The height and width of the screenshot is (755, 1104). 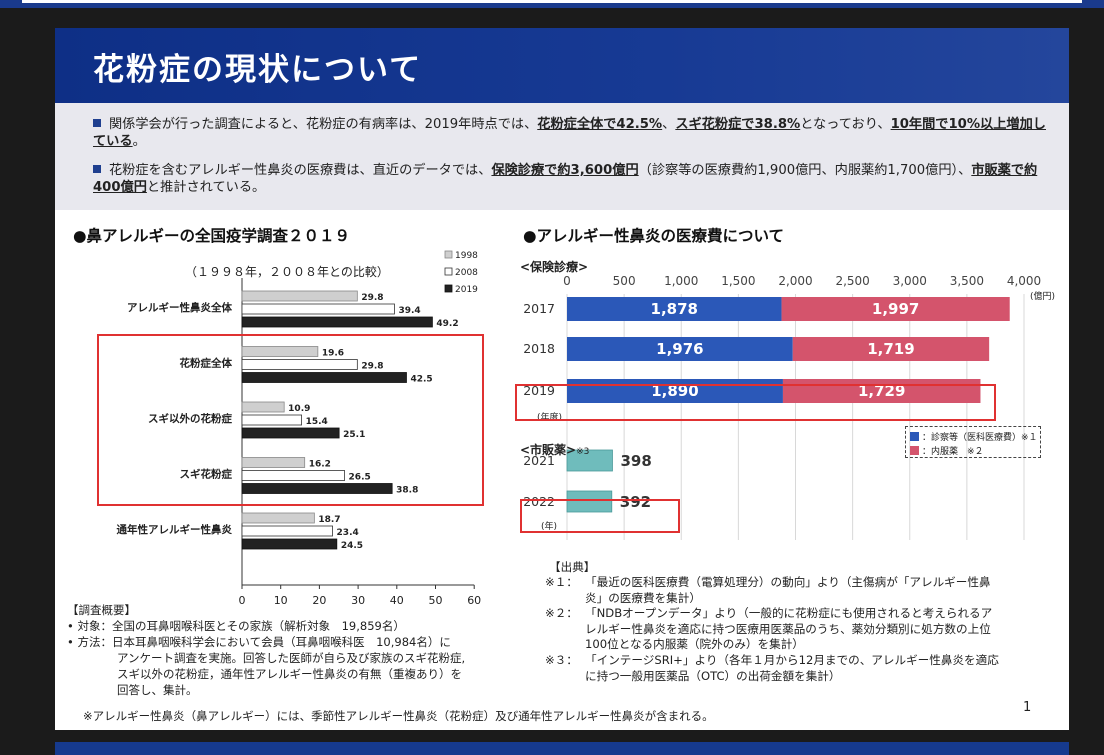 What do you see at coordinates (466, 290) in the screenshot?
I see `legend-label: 2019` at bounding box center [466, 290].